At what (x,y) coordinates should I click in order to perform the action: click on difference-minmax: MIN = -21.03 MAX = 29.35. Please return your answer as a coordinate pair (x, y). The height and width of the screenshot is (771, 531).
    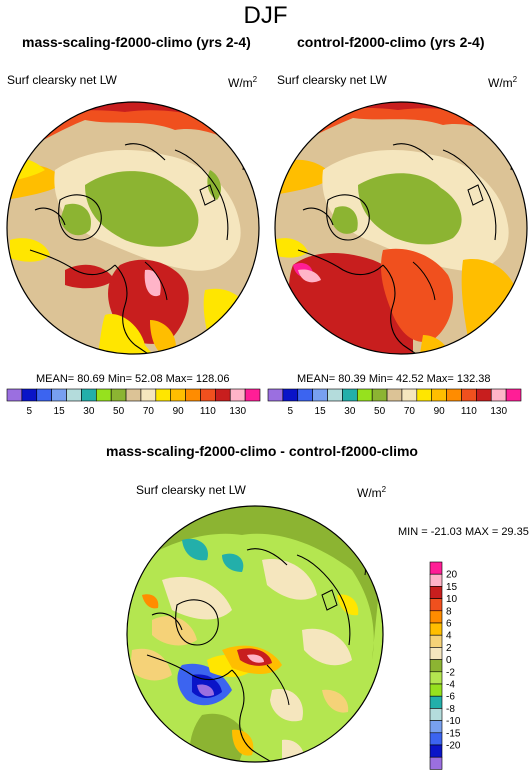
    Looking at the image, I should click on (463, 532).